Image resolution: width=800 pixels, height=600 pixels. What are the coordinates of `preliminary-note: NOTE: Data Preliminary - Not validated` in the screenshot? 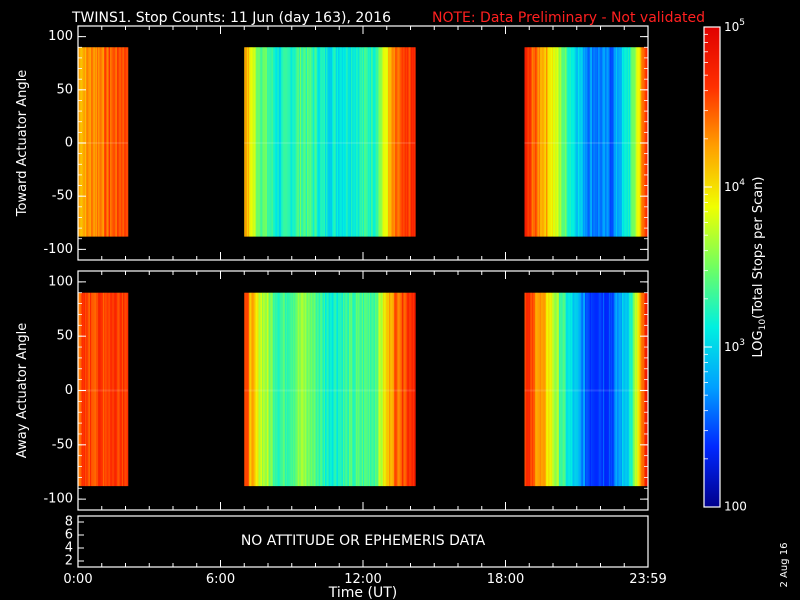 It's located at (568, 18).